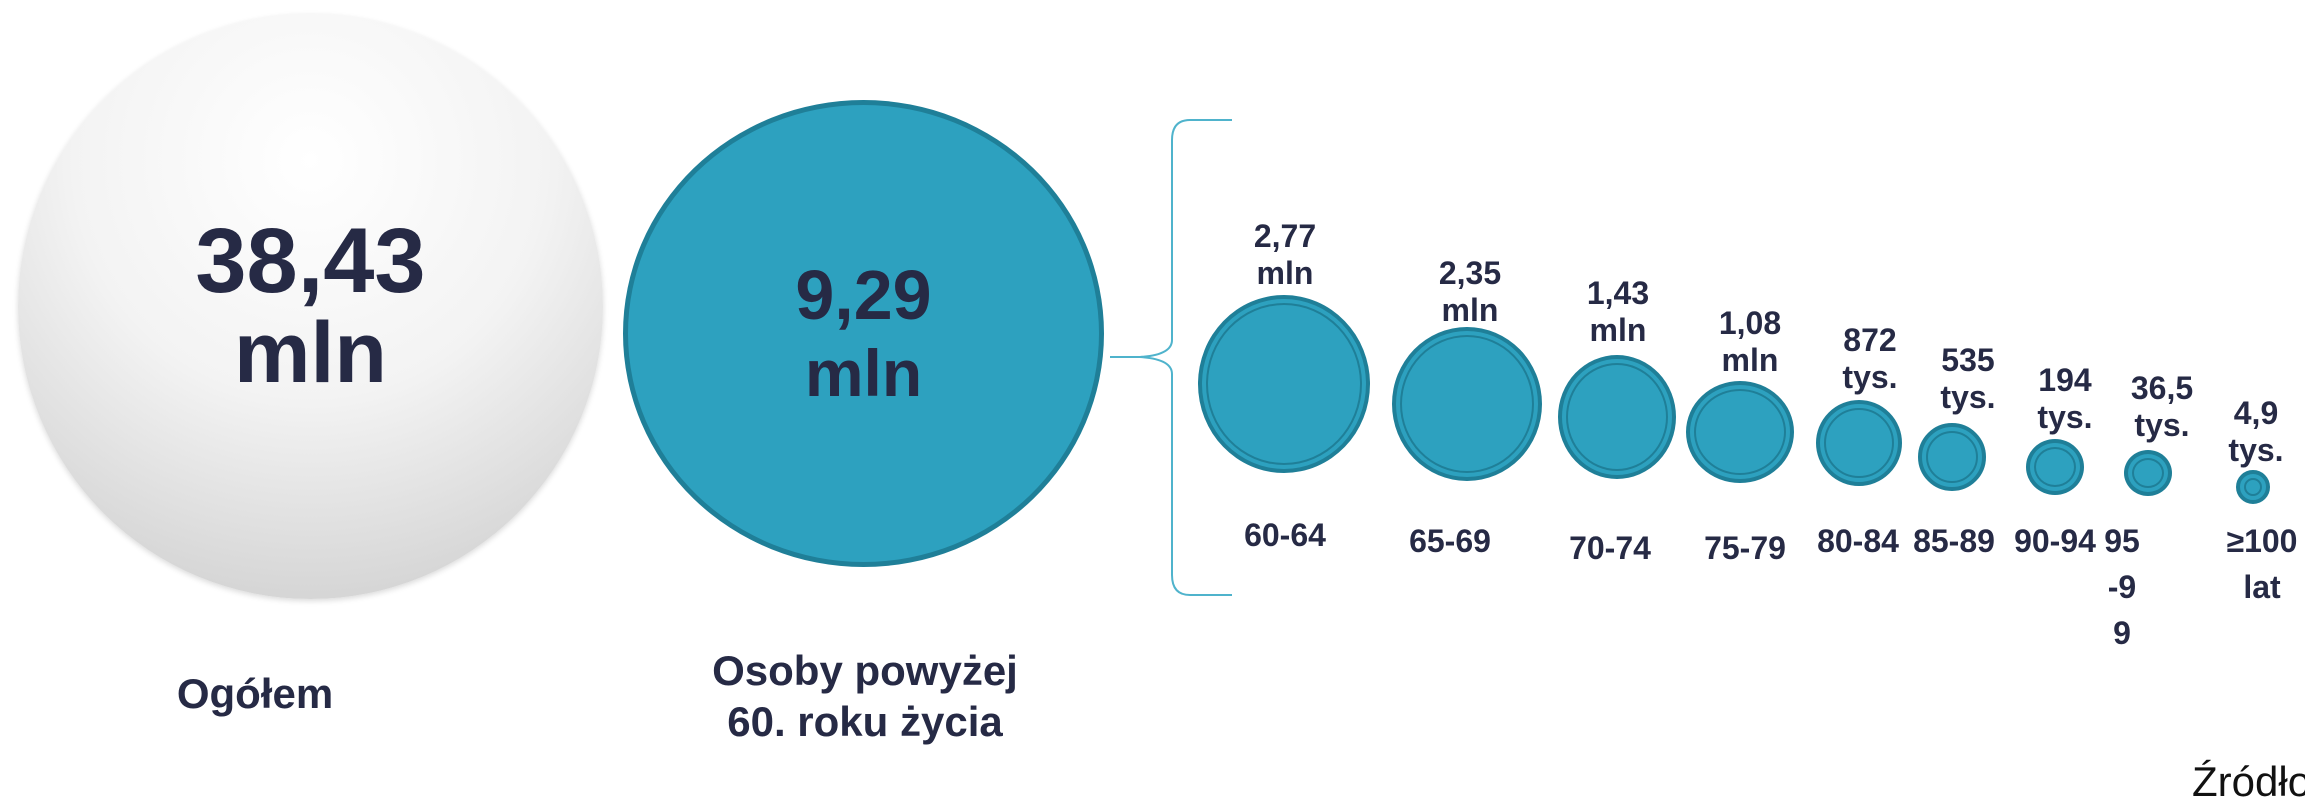 This screenshot has height=810, width=2305. Describe the element at coordinates (863, 294) in the screenshot. I see `seniors-value: 9,29` at that location.